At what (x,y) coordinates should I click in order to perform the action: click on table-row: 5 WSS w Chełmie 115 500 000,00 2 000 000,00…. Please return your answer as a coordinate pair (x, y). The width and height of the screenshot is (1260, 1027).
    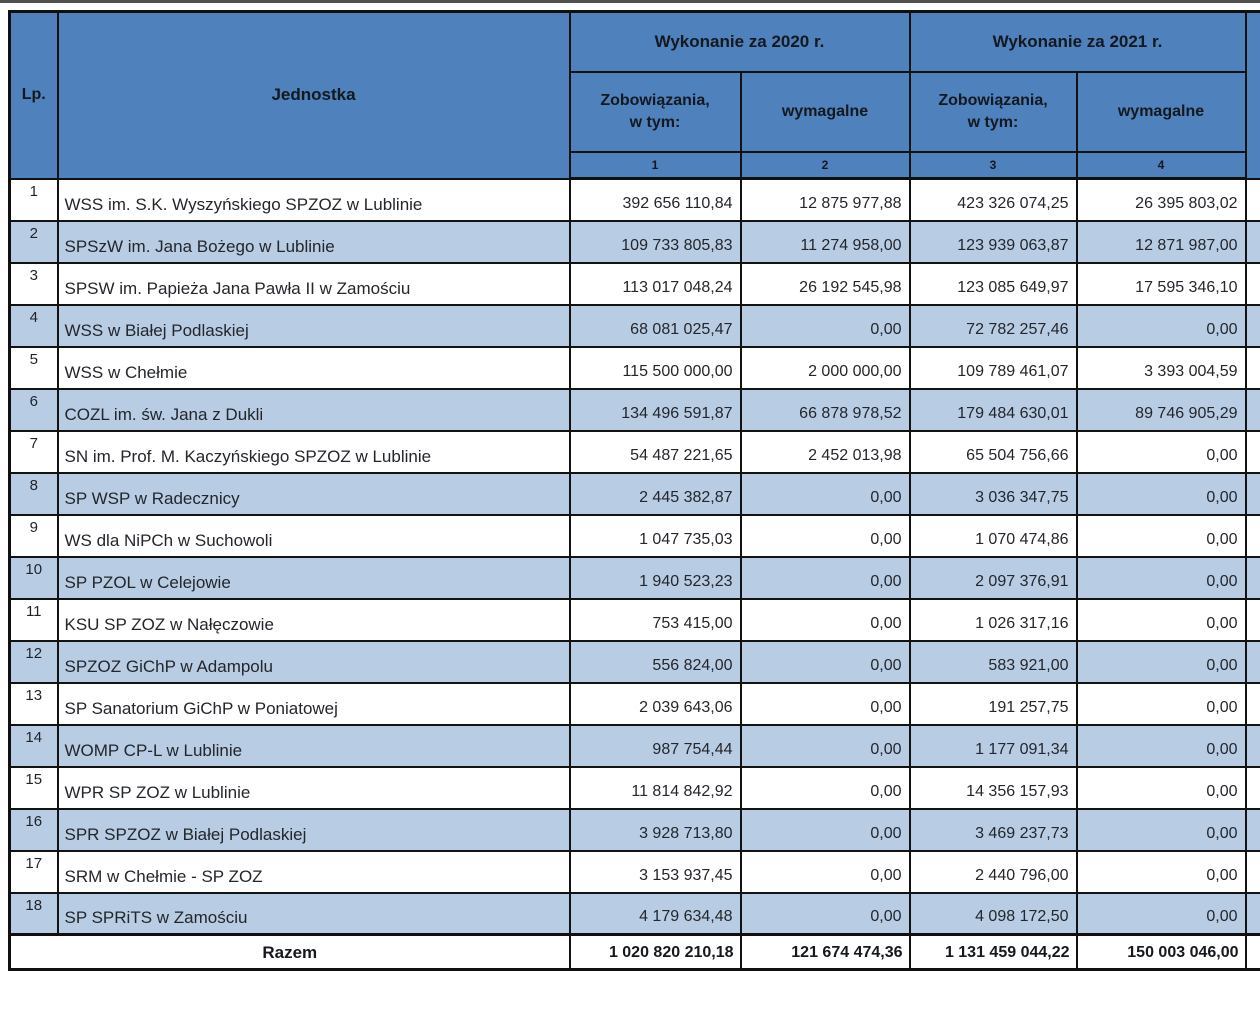
    Looking at the image, I should click on (634, 367).